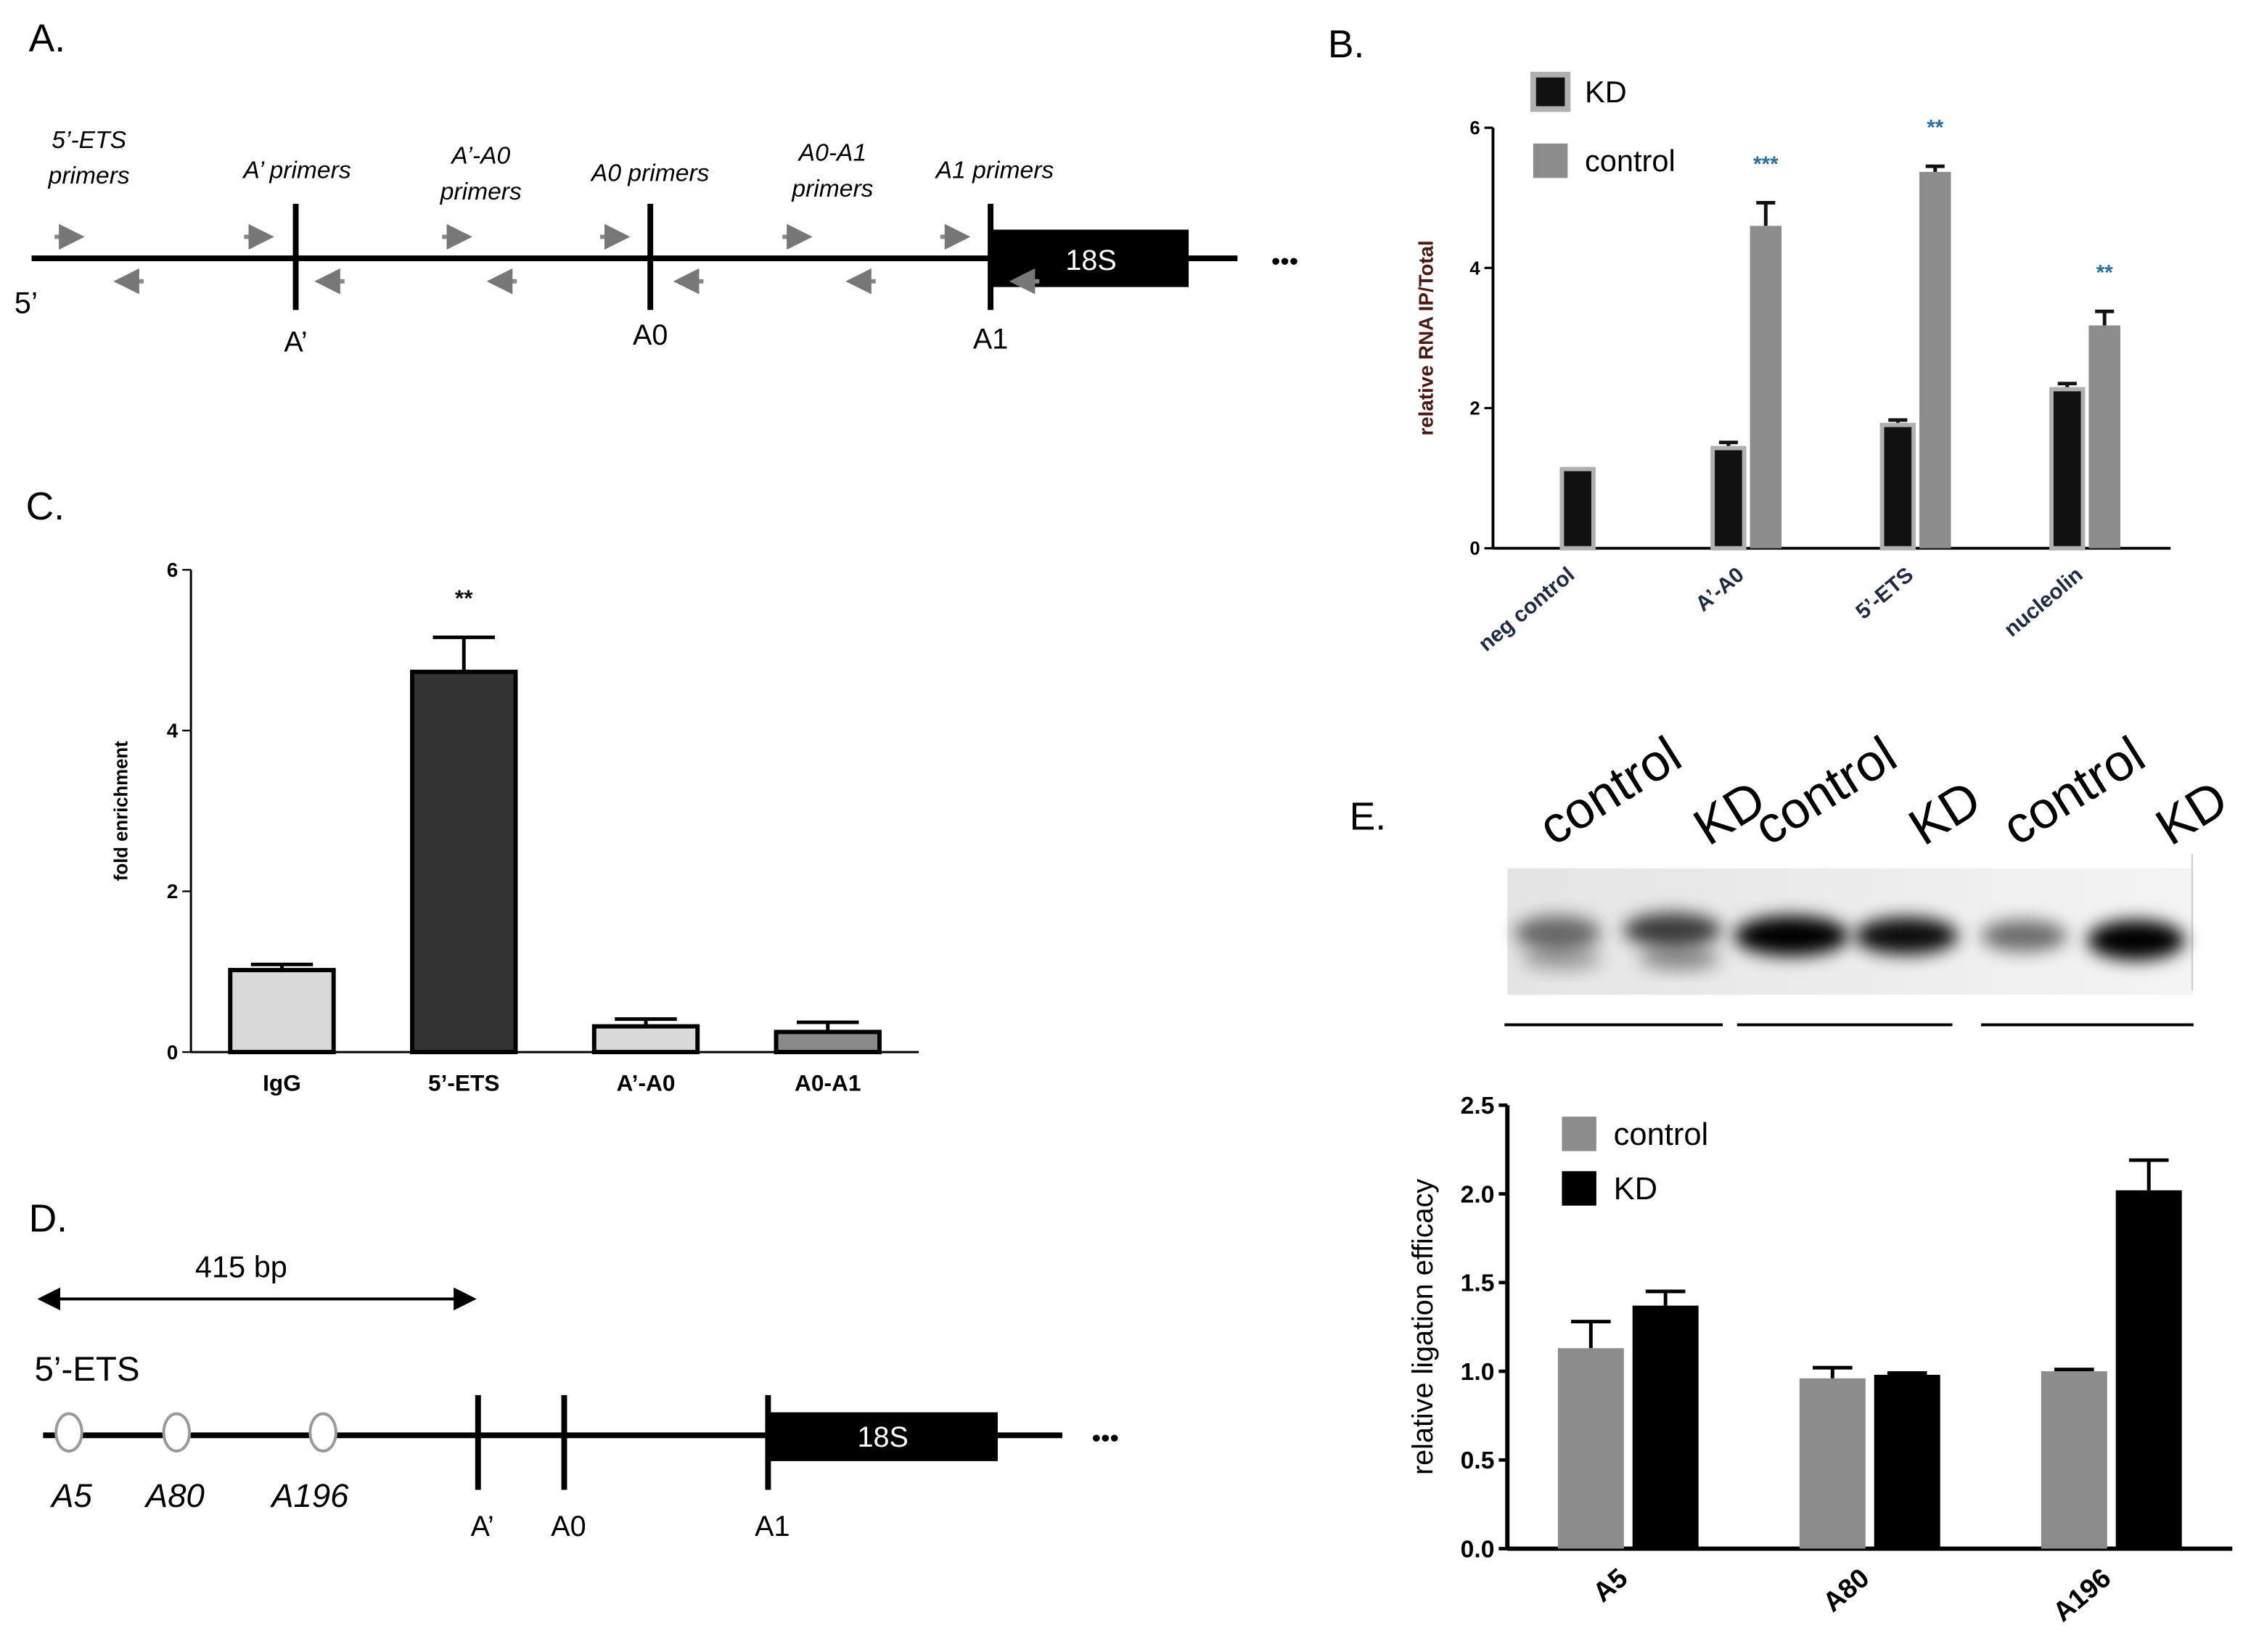  Describe the element at coordinates (1478, 1284) in the screenshot. I see `y-tick-label: 1.5` at that location.